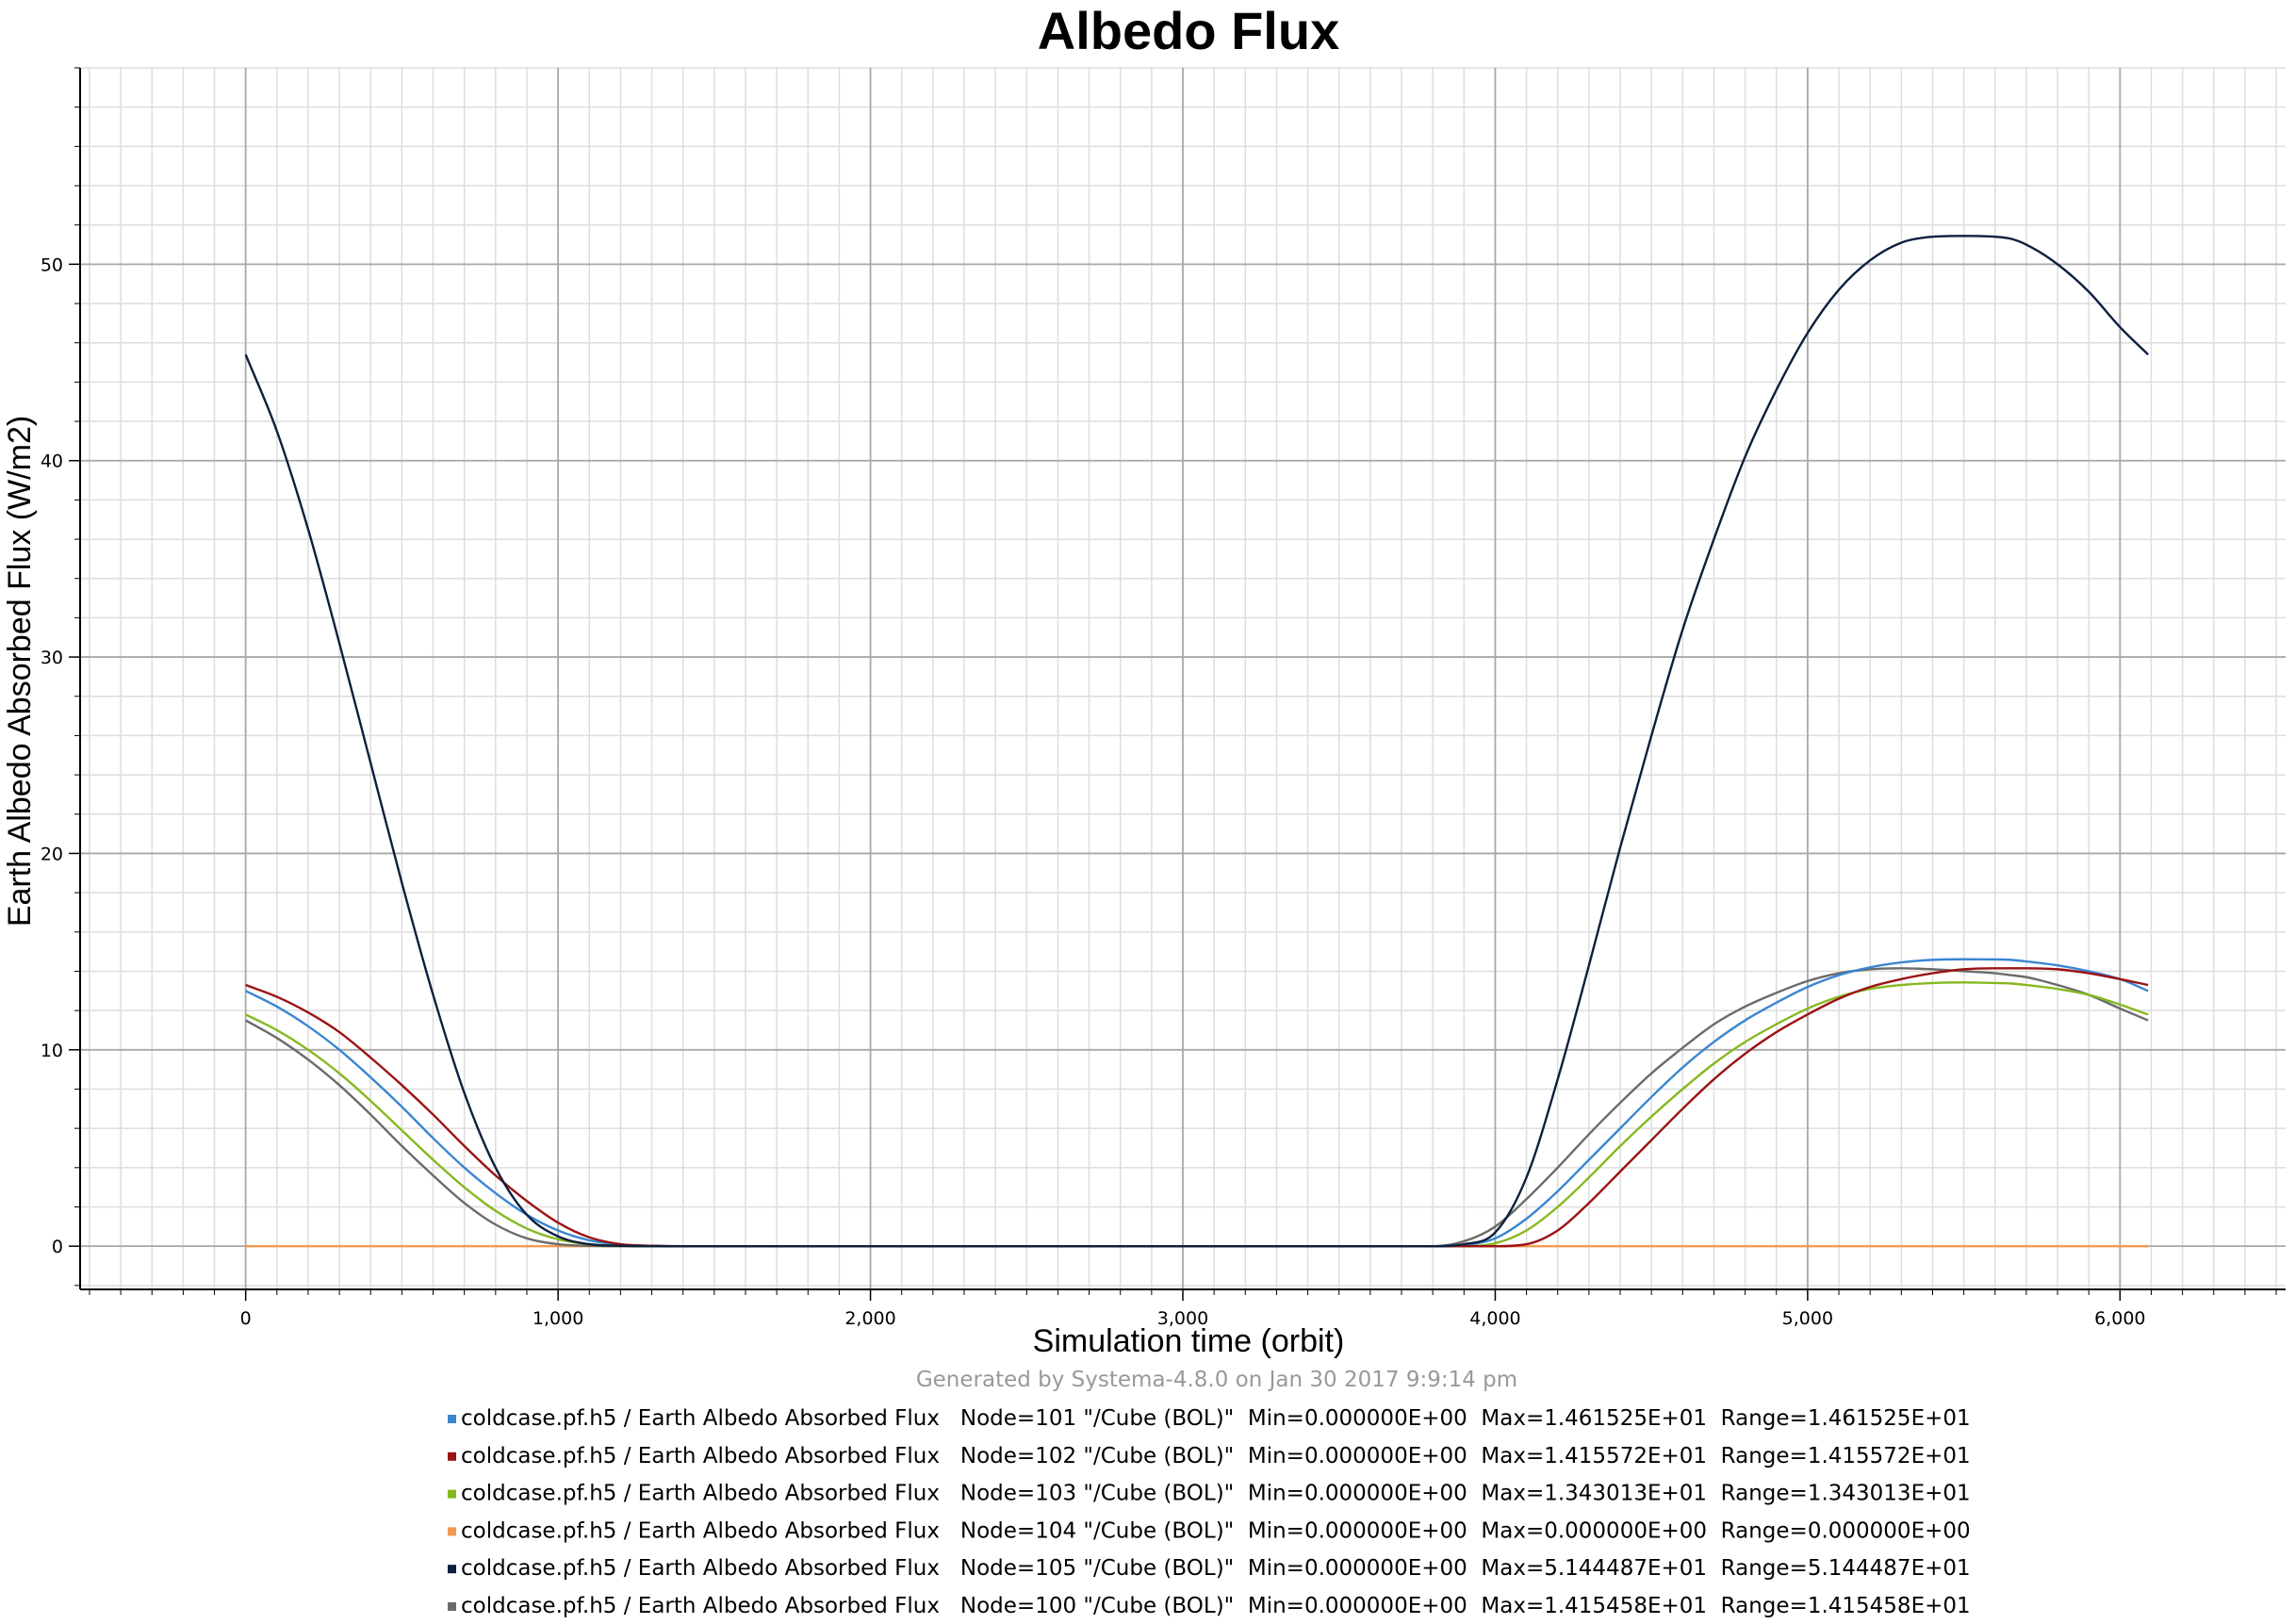 Image resolution: width=2295 pixels, height=1624 pixels. I want to click on y-tick-label: 0, so click(57, 1247).